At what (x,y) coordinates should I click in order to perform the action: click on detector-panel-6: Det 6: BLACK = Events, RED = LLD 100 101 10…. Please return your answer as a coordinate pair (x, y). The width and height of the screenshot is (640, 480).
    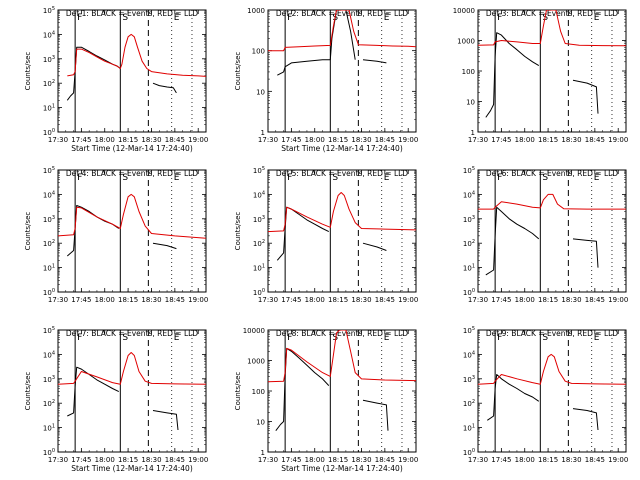
    Looking at the image, I should click on (545, 235).